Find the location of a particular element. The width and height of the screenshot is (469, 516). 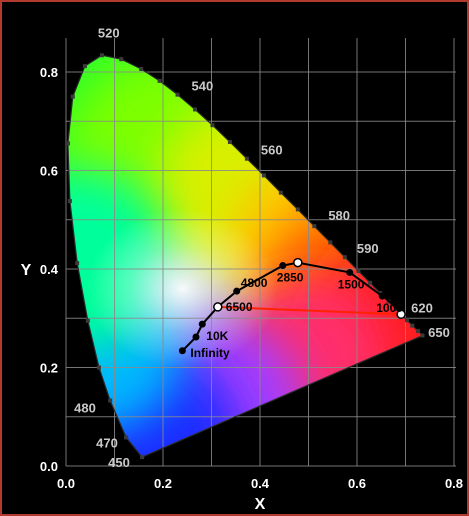

wavelength-label: 480 is located at coordinates (85, 407).